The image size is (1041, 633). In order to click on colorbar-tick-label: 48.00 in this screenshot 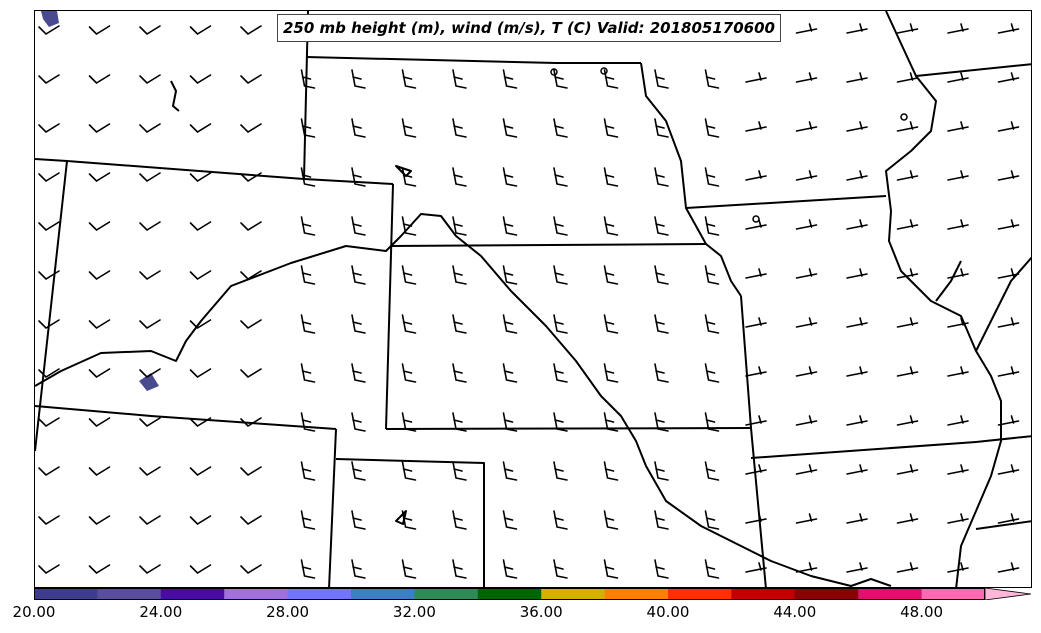, I will do `click(922, 612)`.